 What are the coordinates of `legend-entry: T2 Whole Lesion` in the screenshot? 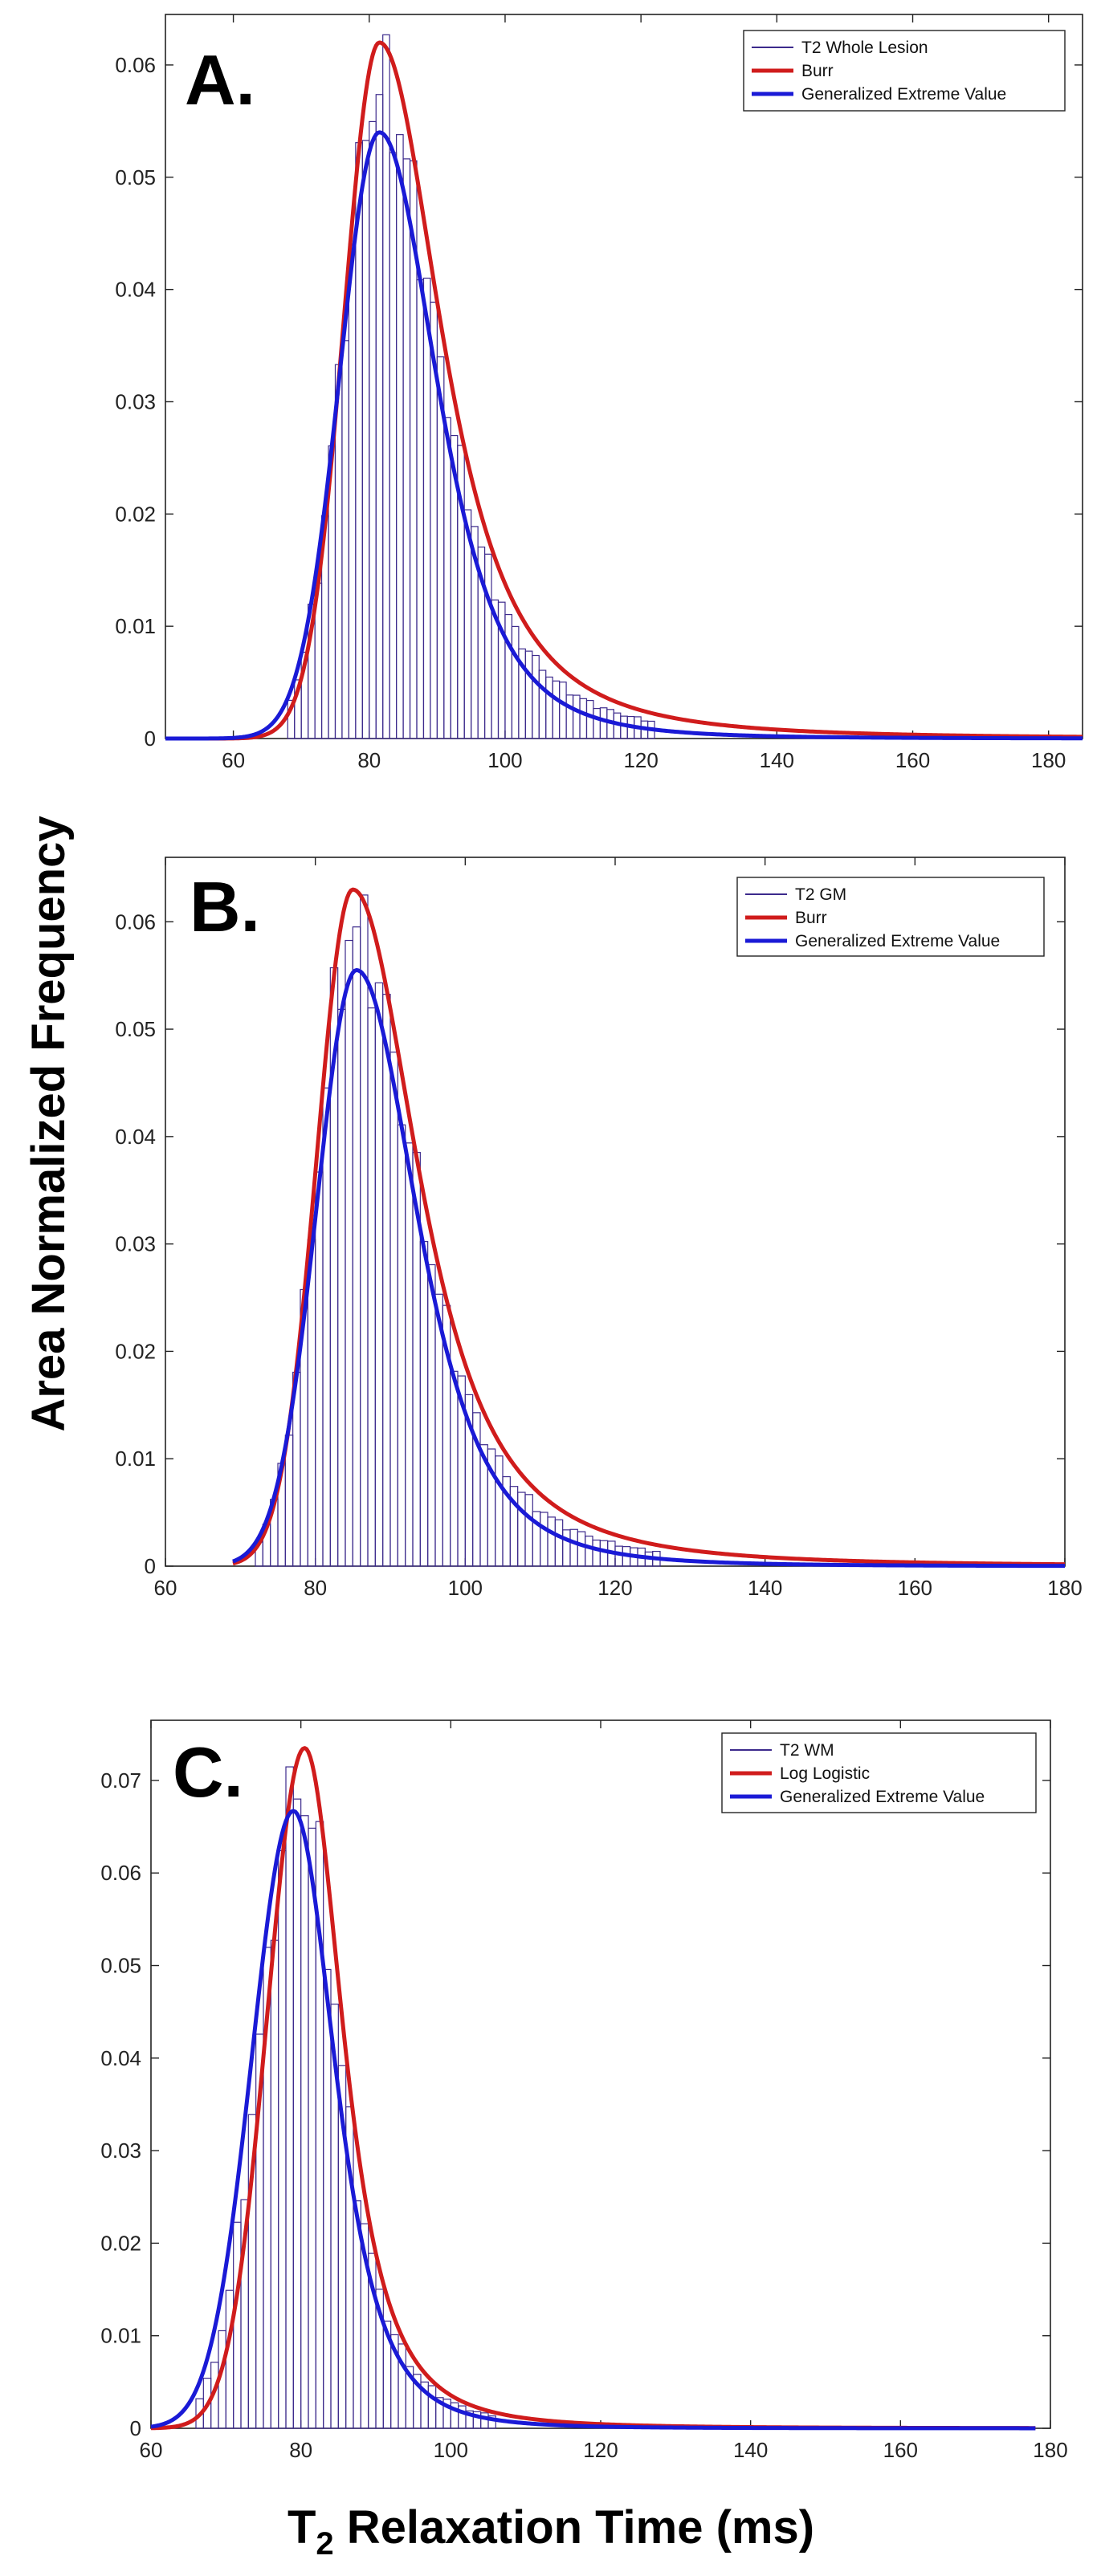 It's located at (865, 48).